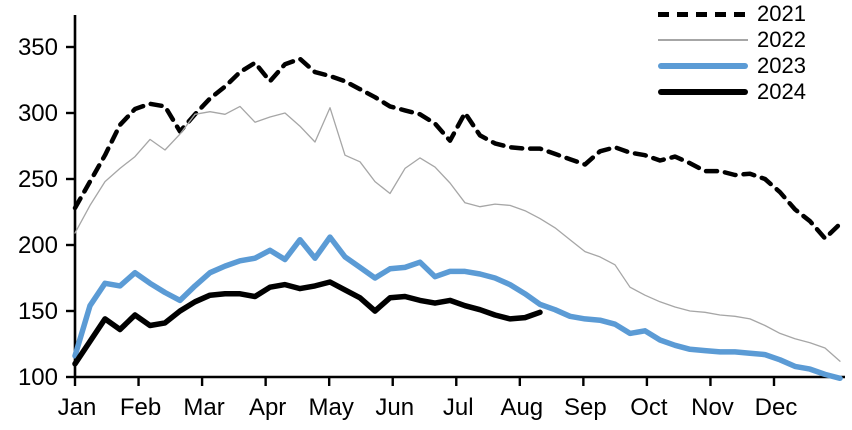 This screenshot has width=852, height=430. Describe the element at coordinates (77, 407) in the screenshot. I see `x-axis-tick-label: Jan` at that location.